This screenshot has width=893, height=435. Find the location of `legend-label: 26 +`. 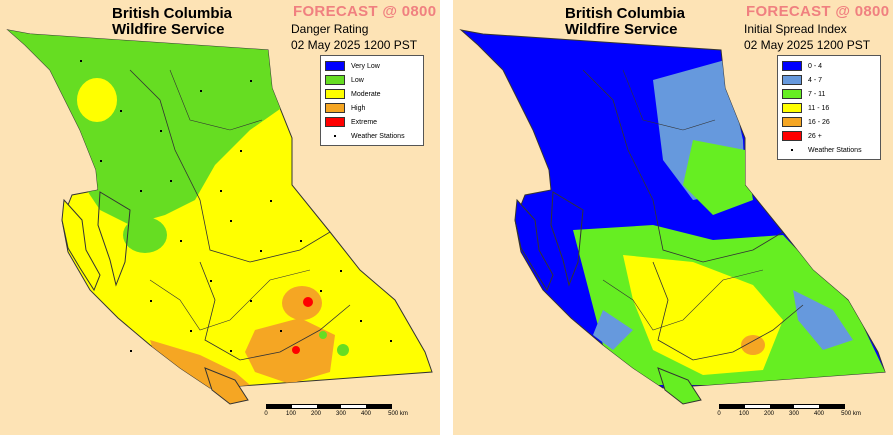

legend-label: 26 + is located at coordinates (815, 136).